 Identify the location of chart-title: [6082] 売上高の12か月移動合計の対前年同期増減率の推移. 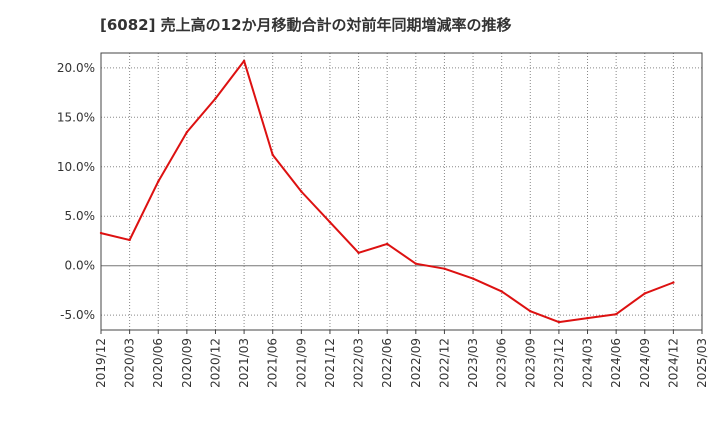
(306, 25).